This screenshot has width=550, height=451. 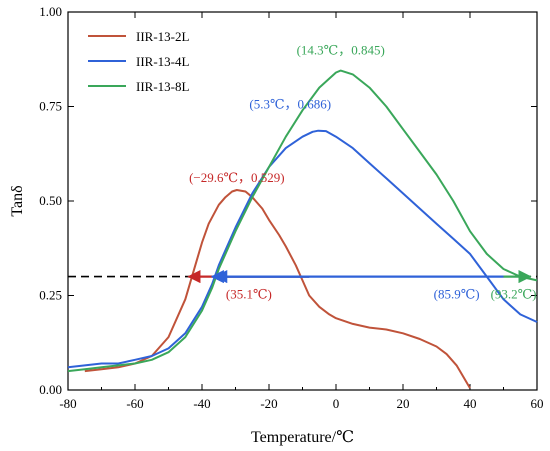 What do you see at coordinates (470, 403) in the screenshot?
I see `x-tick-label: 40` at bounding box center [470, 403].